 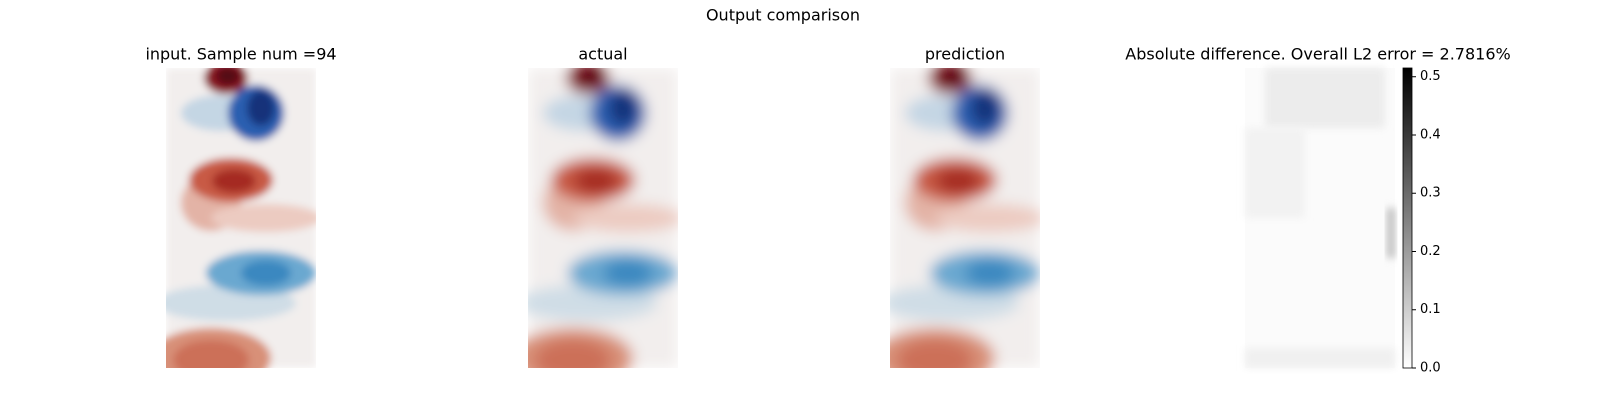 I want to click on colorbar-tick-label: 0.0, so click(x=1430, y=368).